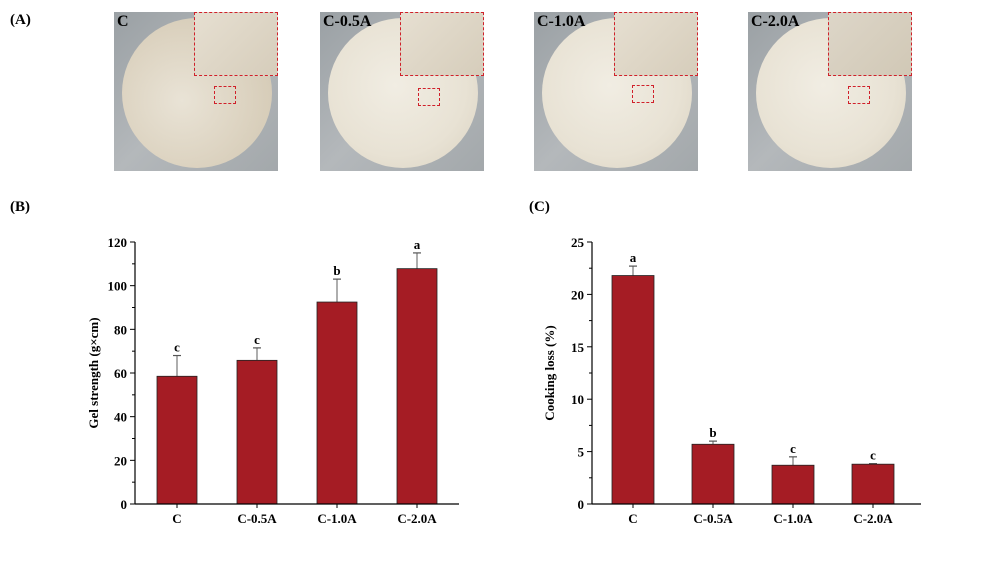 This screenshot has width=984, height=566. What do you see at coordinates (712, 432) in the screenshot?
I see `cooking-loss-significance-label: b` at bounding box center [712, 432].